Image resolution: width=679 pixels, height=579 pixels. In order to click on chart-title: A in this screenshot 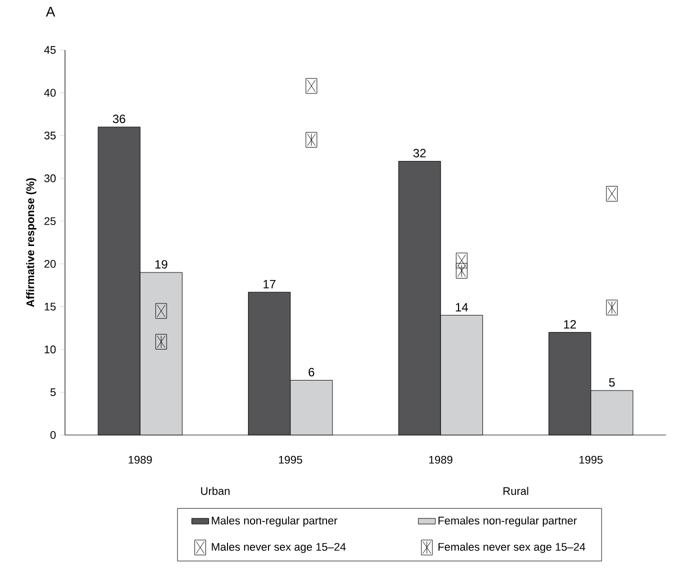, I will do `click(51, 11)`.